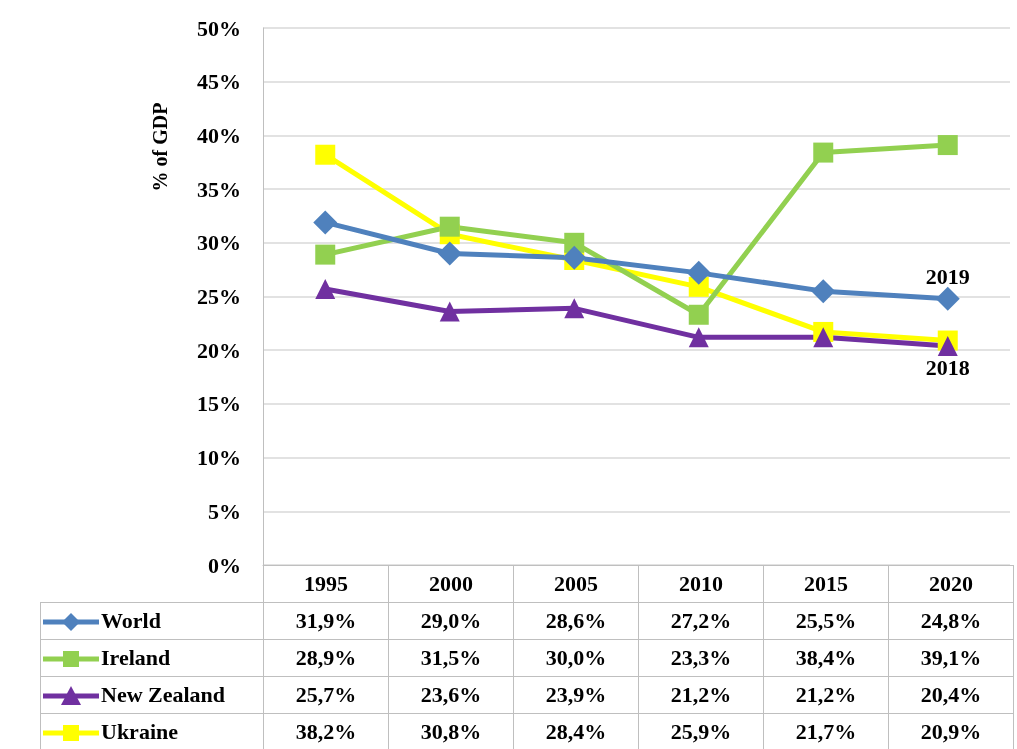 The image size is (1017, 749). Describe the element at coordinates (326, 731) in the screenshot. I see `data-label: 38,2%` at that location.